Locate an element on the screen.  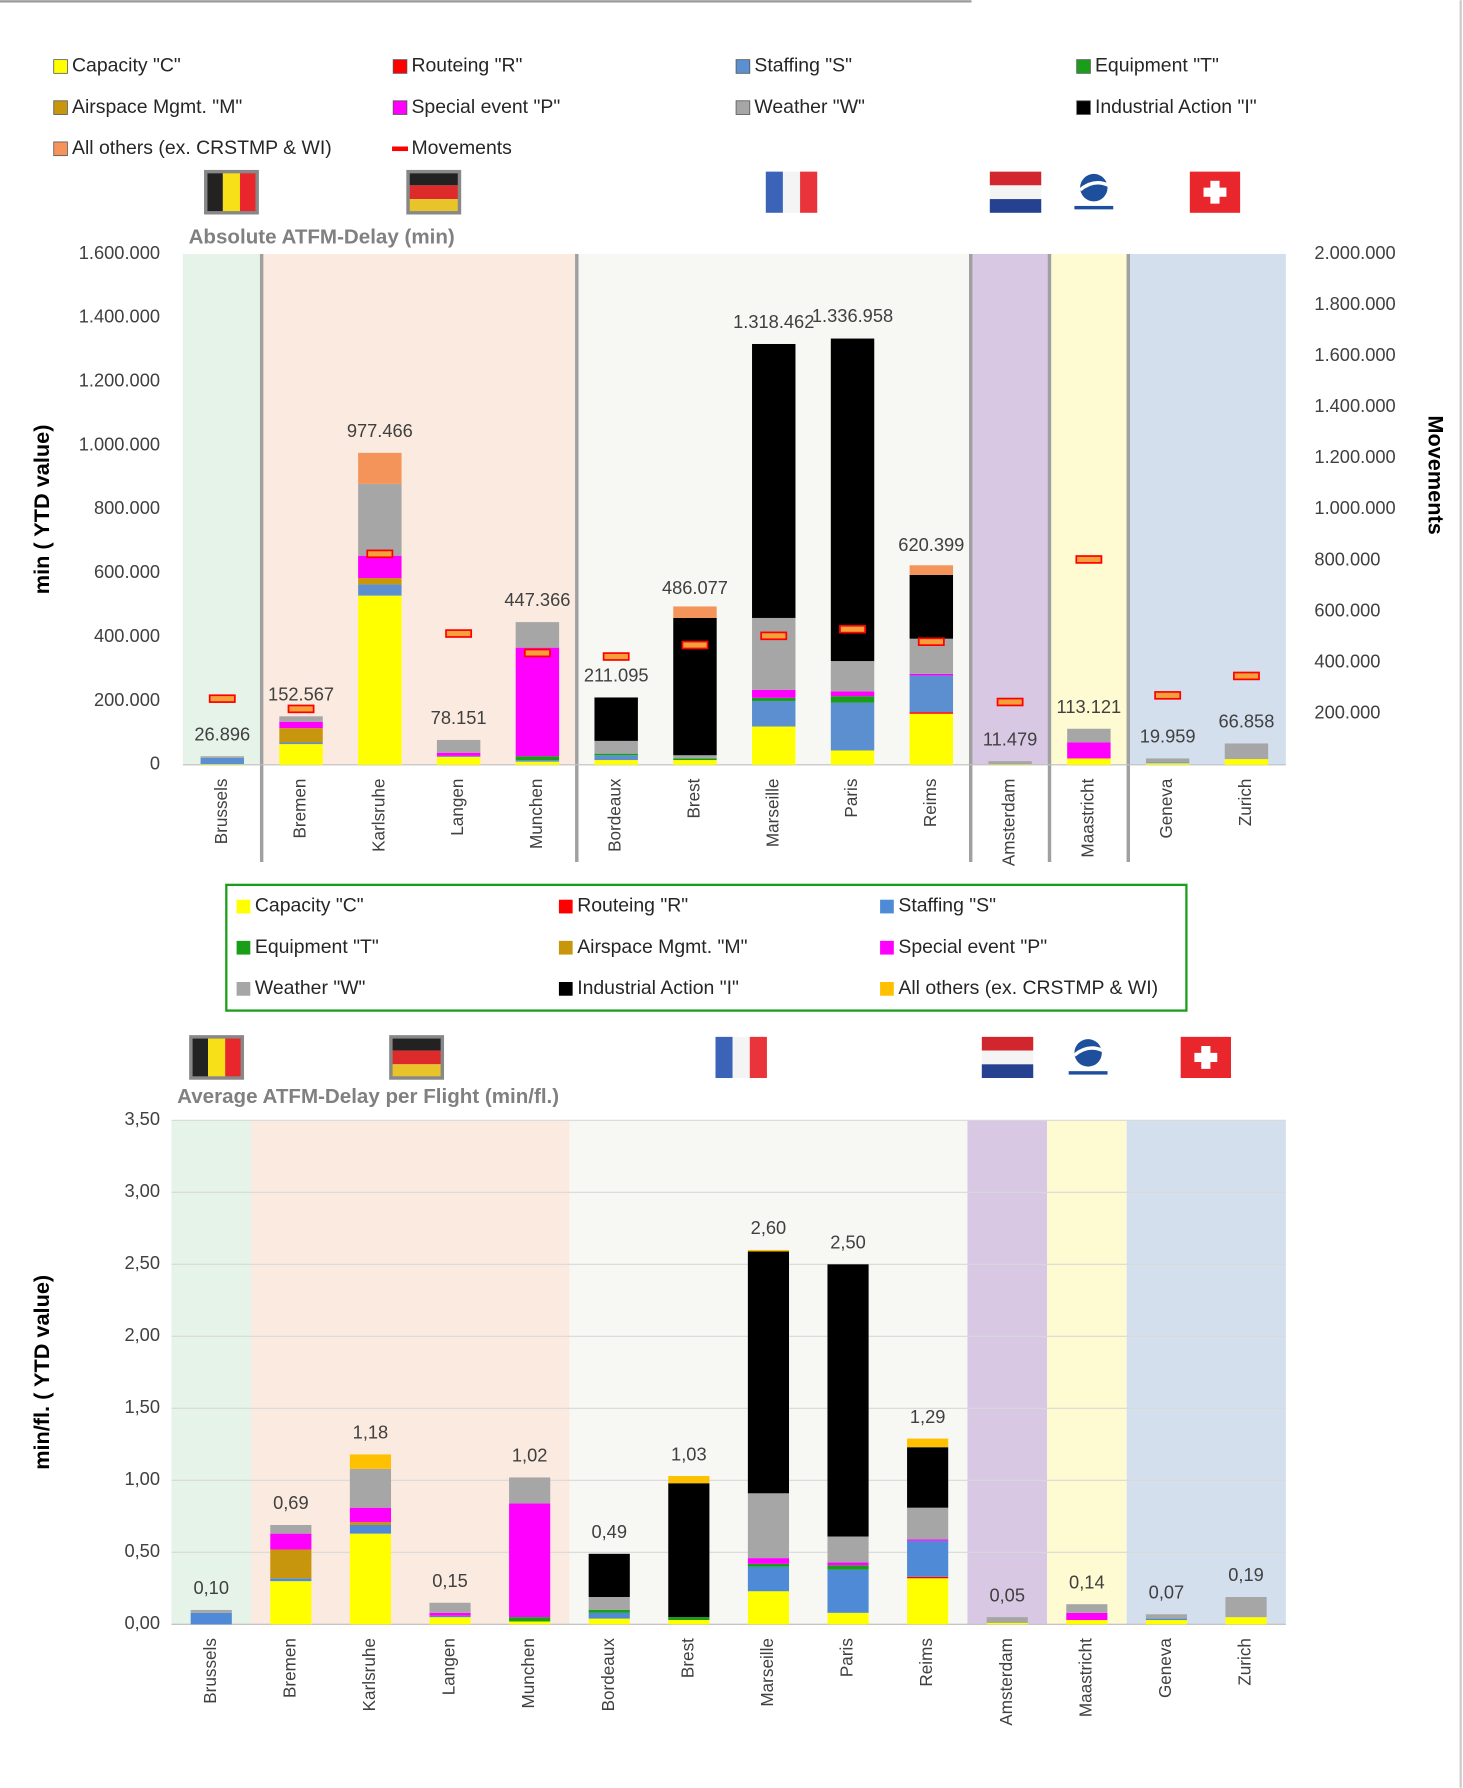
total-label: 0,10 is located at coordinates (211, 1587).